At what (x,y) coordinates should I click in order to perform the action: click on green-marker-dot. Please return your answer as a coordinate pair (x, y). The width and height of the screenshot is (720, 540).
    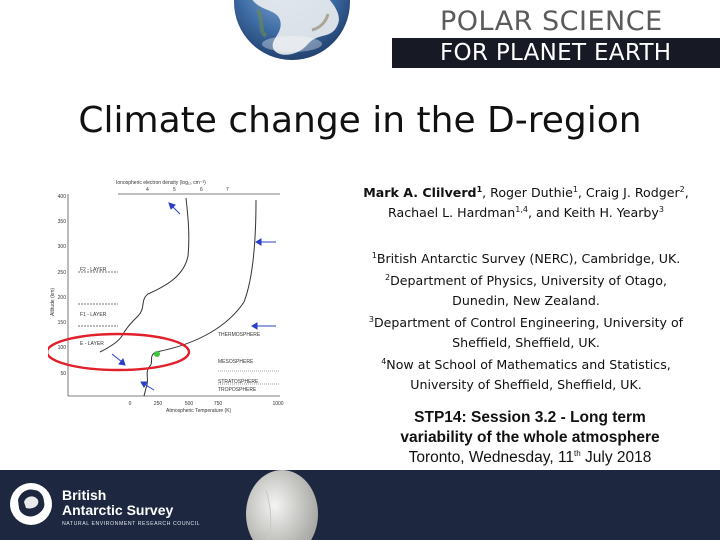
    Looking at the image, I should click on (157, 354).